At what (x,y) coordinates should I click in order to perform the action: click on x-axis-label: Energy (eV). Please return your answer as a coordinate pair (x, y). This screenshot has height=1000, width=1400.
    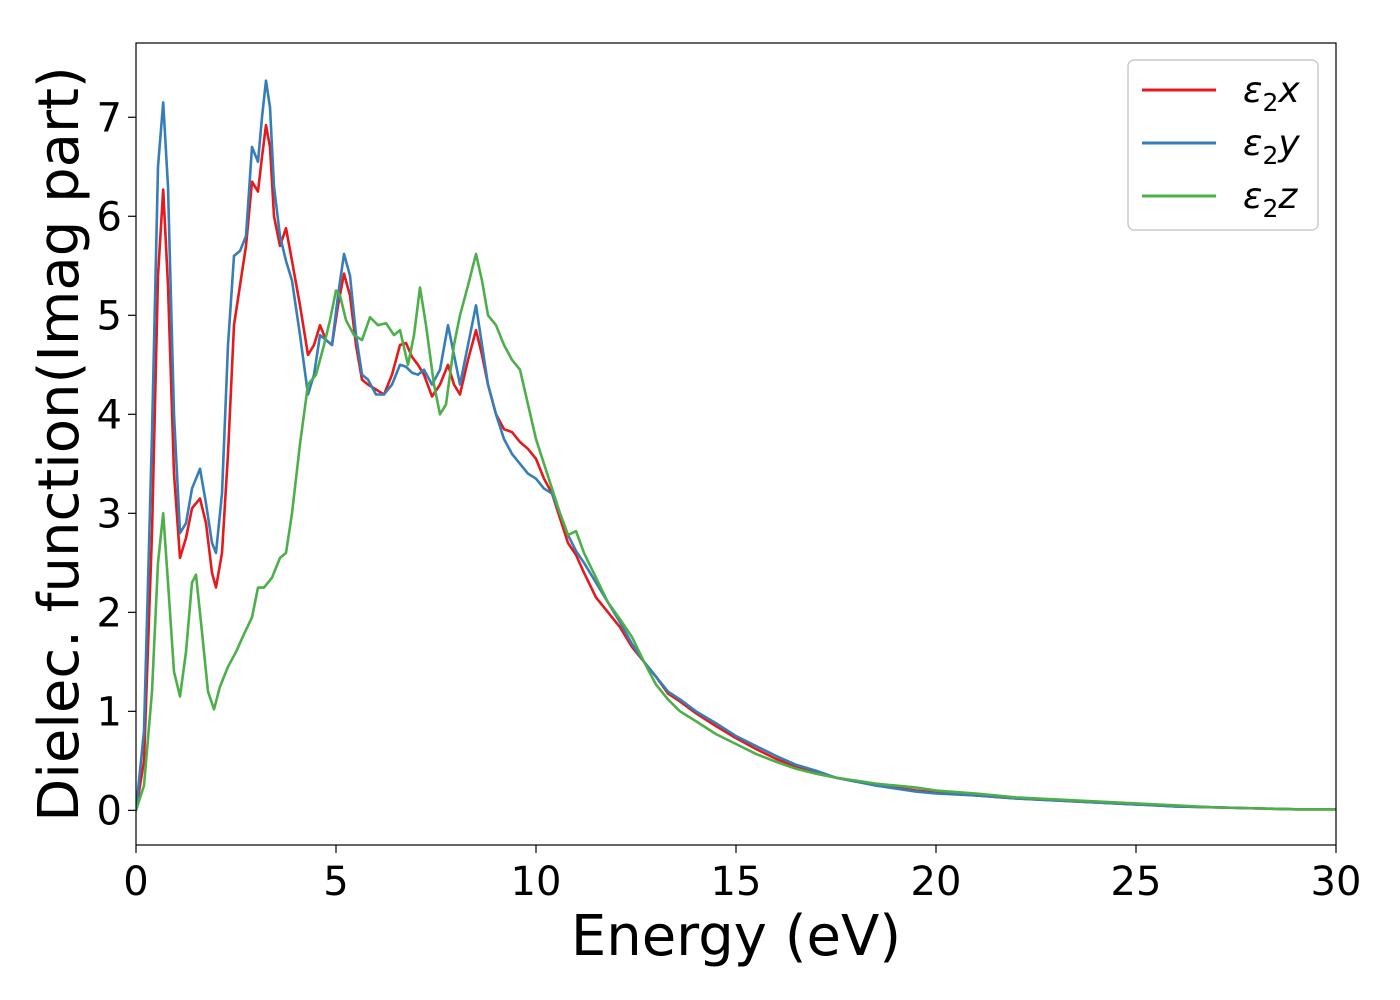
    Looking at the image, I should click on (736, 936).